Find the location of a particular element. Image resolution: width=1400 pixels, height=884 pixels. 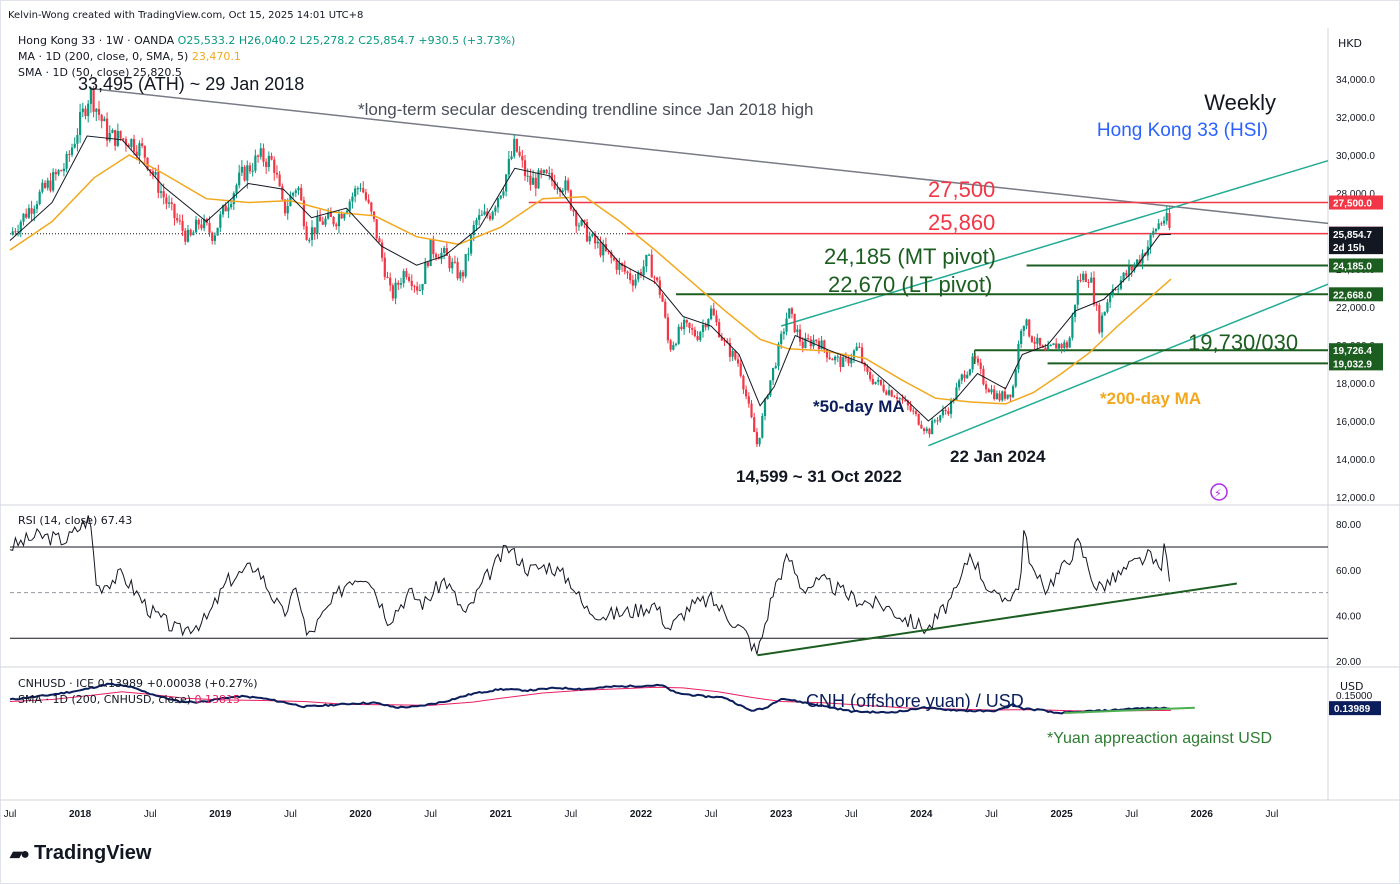

cnh-tick-label: 0.15000 is located at coordinates (1354, 696).